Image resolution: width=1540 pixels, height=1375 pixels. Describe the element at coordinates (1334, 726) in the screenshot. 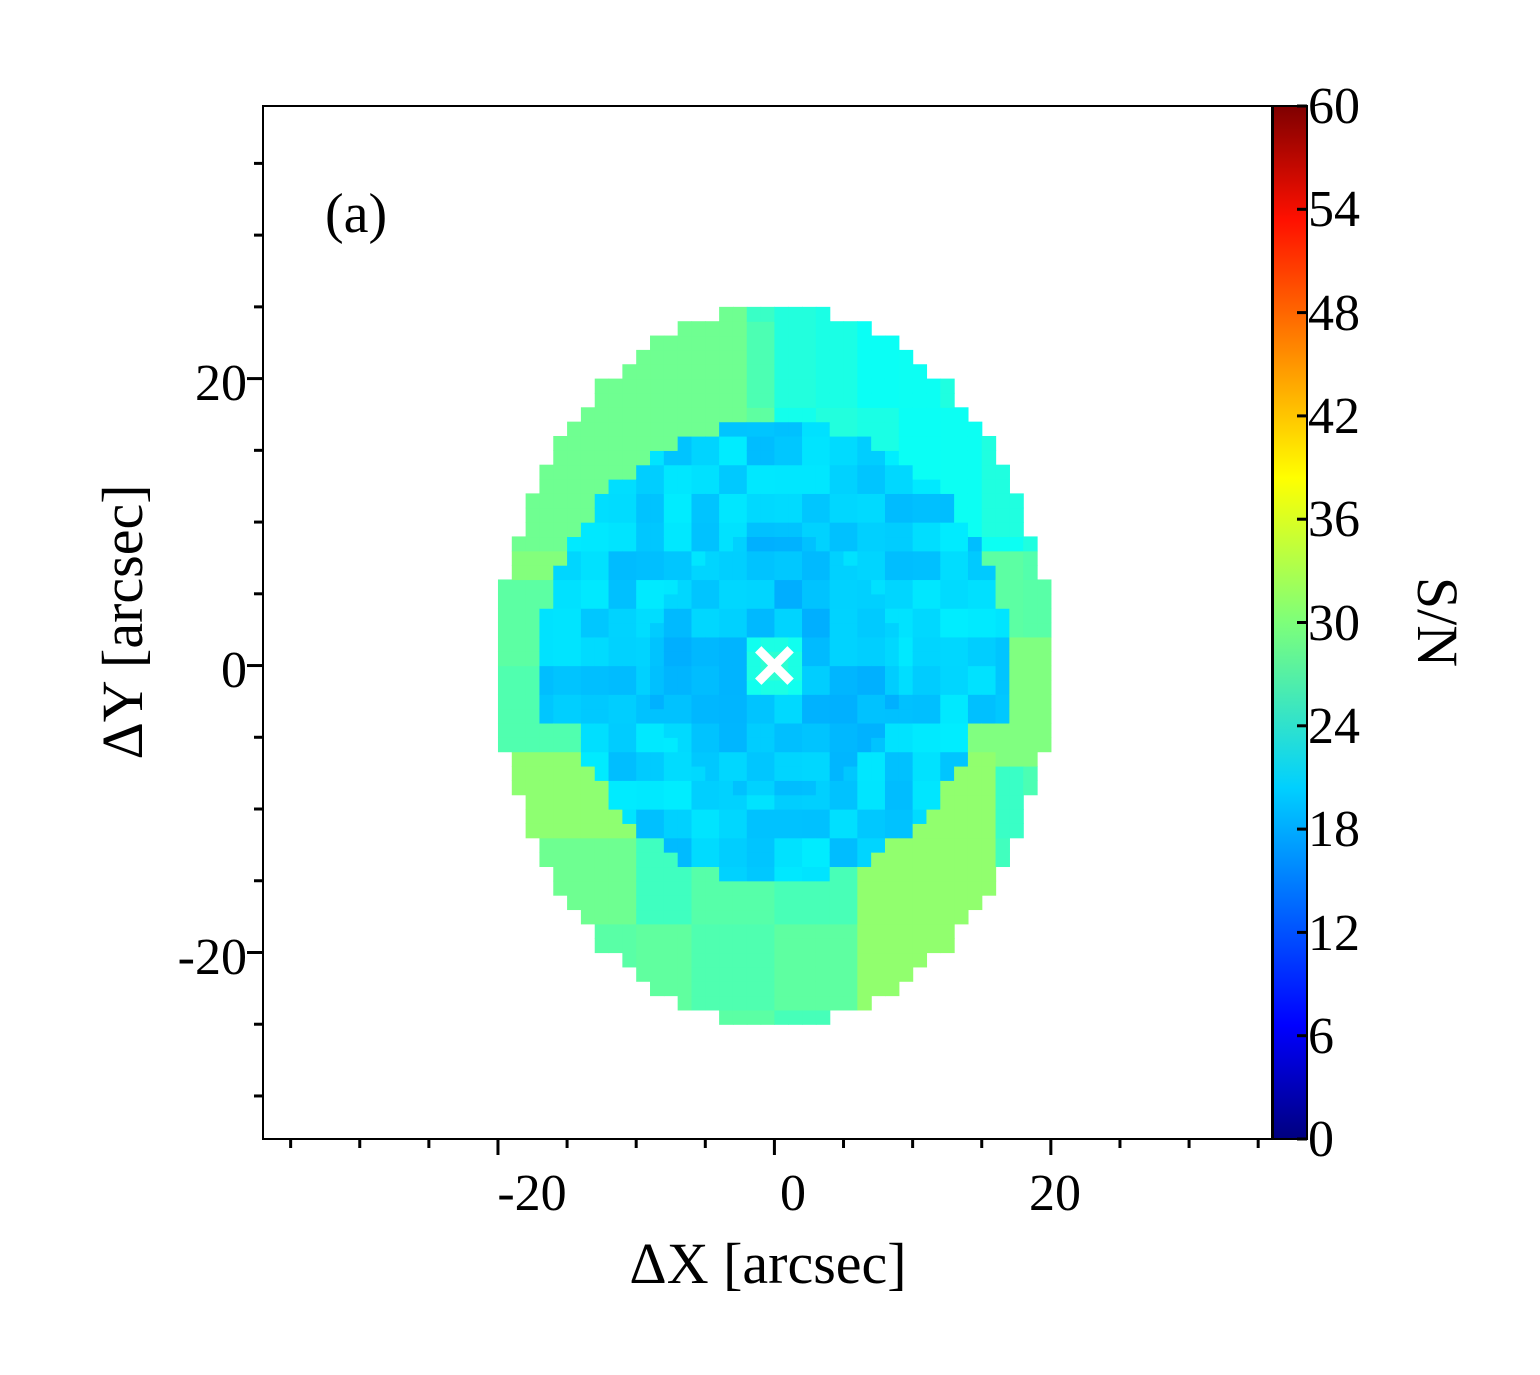

I see `colorbar-tick-label-24: 24` at that location.